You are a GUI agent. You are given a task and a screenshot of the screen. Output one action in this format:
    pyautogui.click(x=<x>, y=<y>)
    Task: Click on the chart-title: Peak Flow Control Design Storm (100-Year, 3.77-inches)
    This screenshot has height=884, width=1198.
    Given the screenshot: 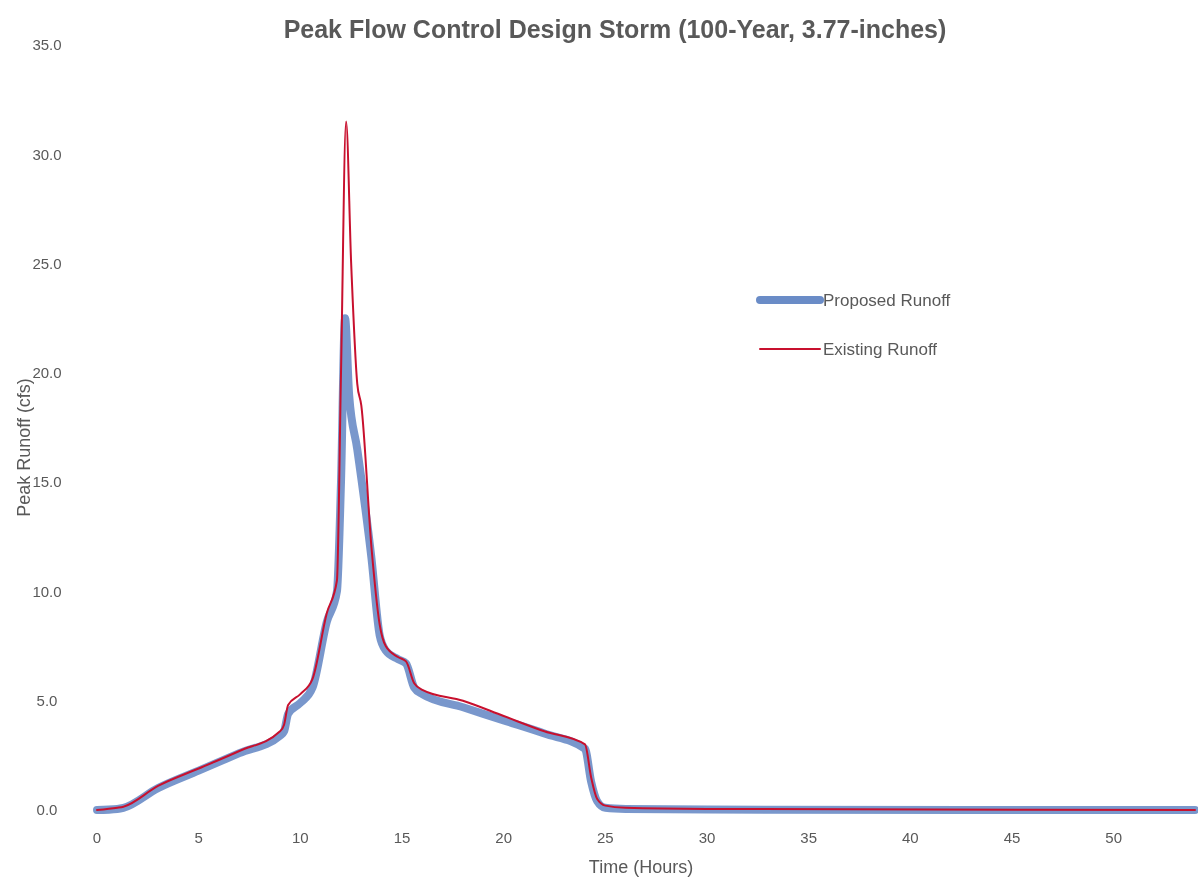 What is the action you would take?
    pyautogui.click(x=615, y=29)
    